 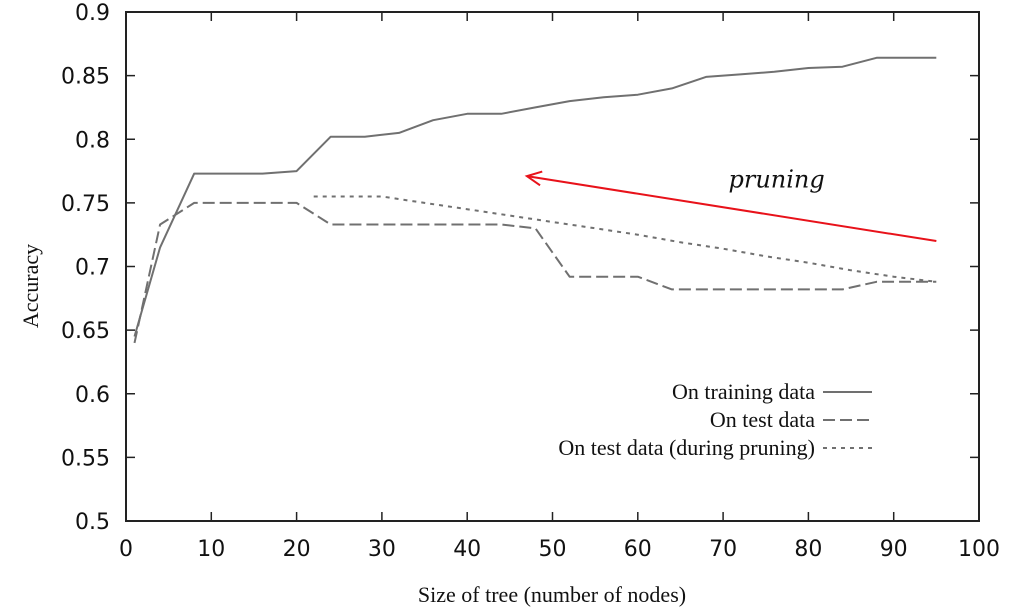 What do you see at coordinates (92, 268) in the screenshot?
I see `y-tick-label: 0.7` at bounding box center [92, 268].